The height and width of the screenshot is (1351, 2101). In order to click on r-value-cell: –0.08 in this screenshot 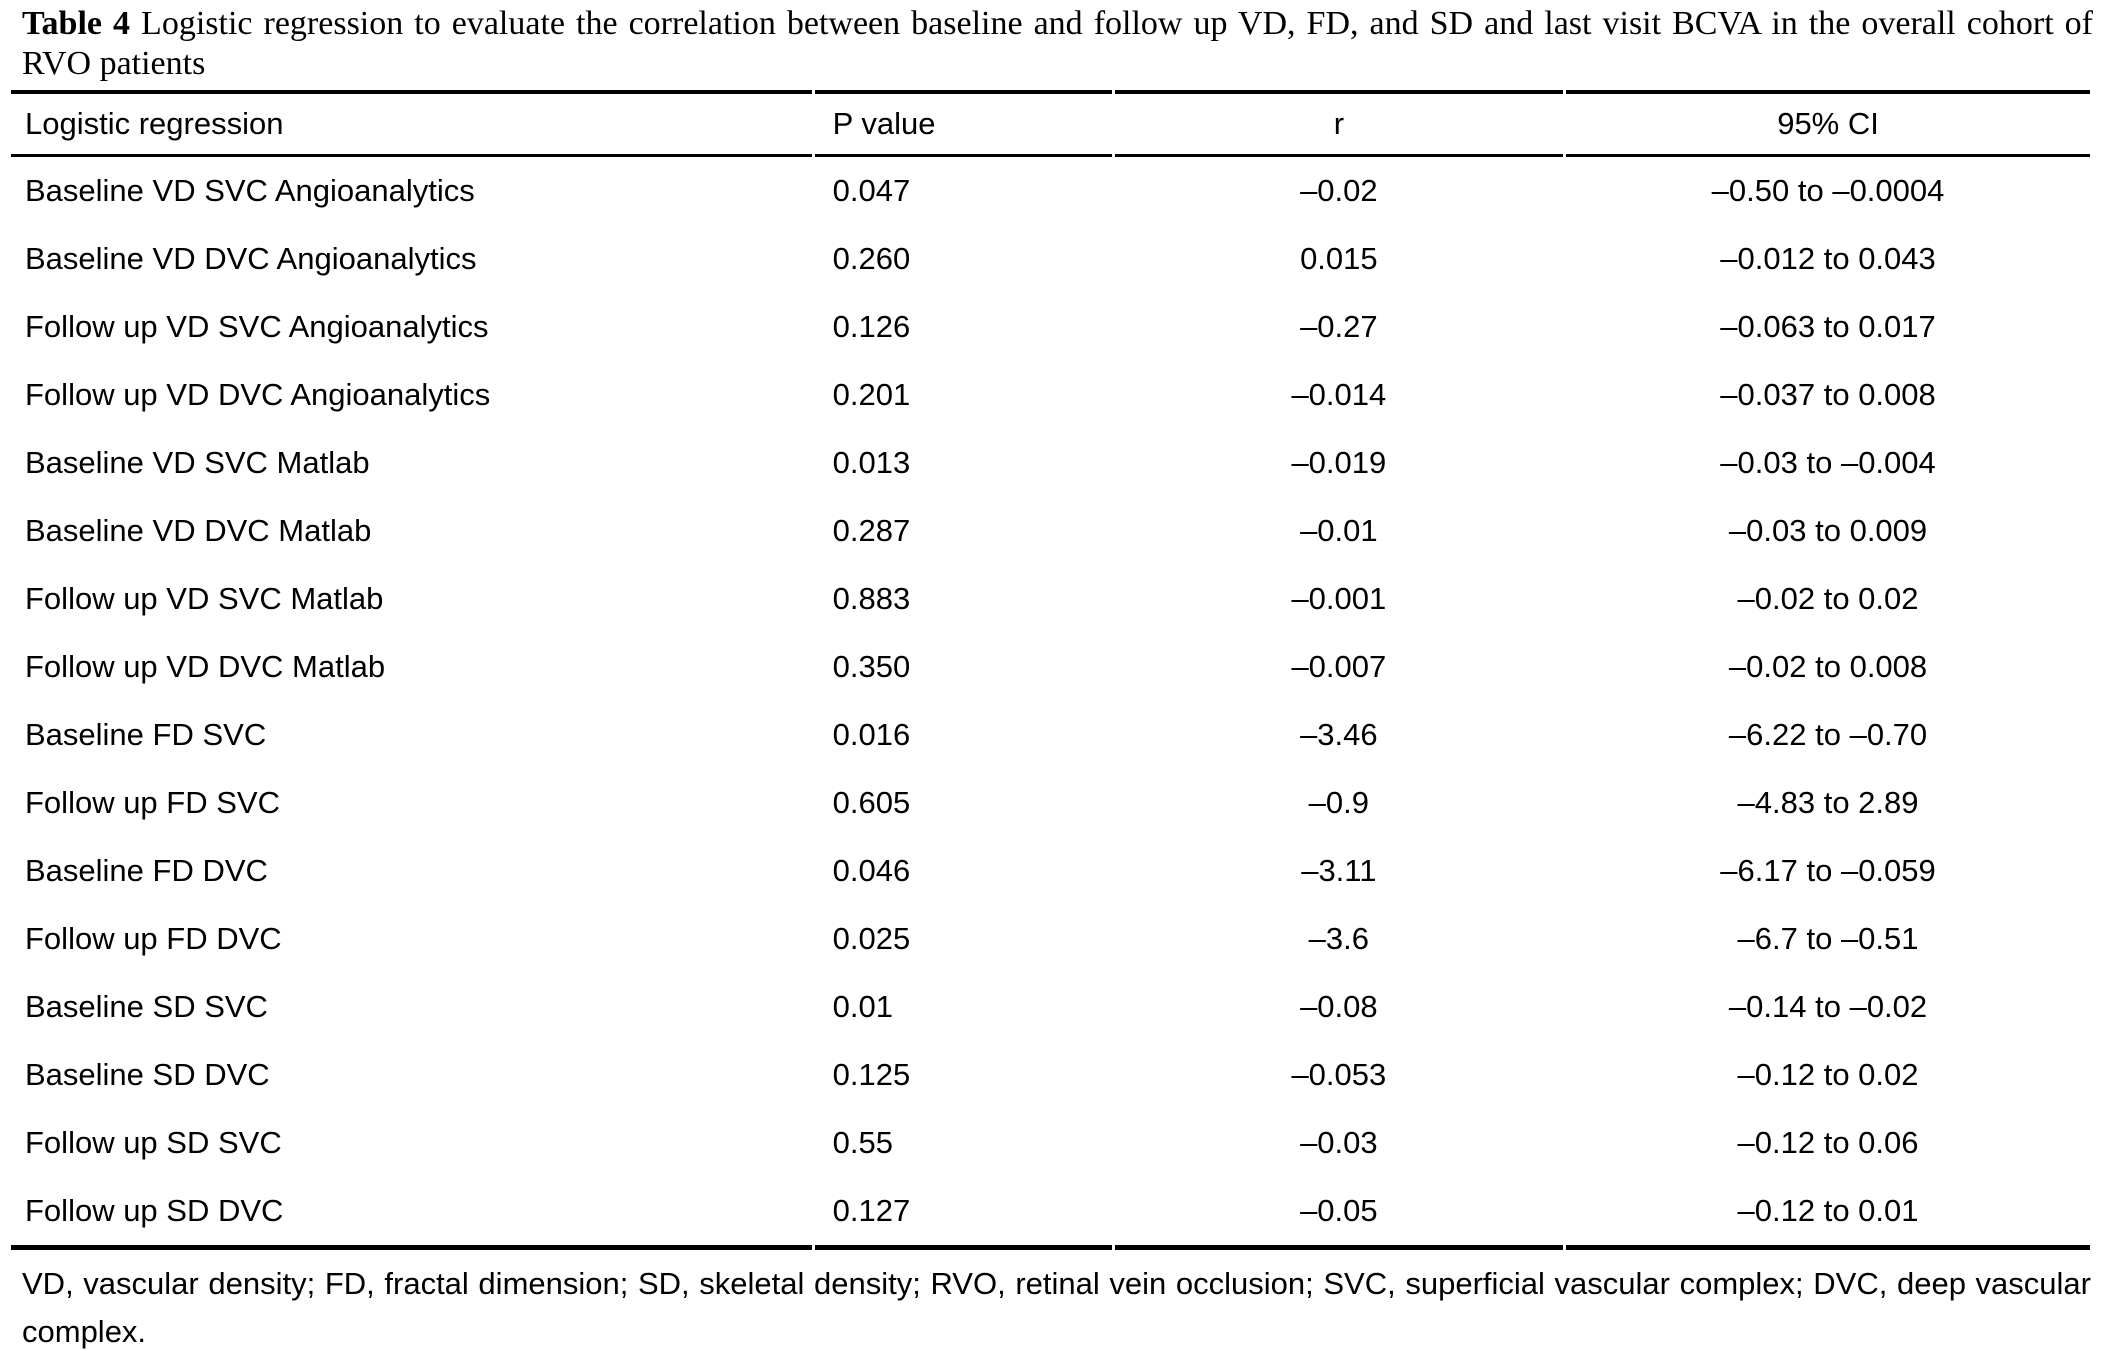, I will do `click(1339, 1006)`.